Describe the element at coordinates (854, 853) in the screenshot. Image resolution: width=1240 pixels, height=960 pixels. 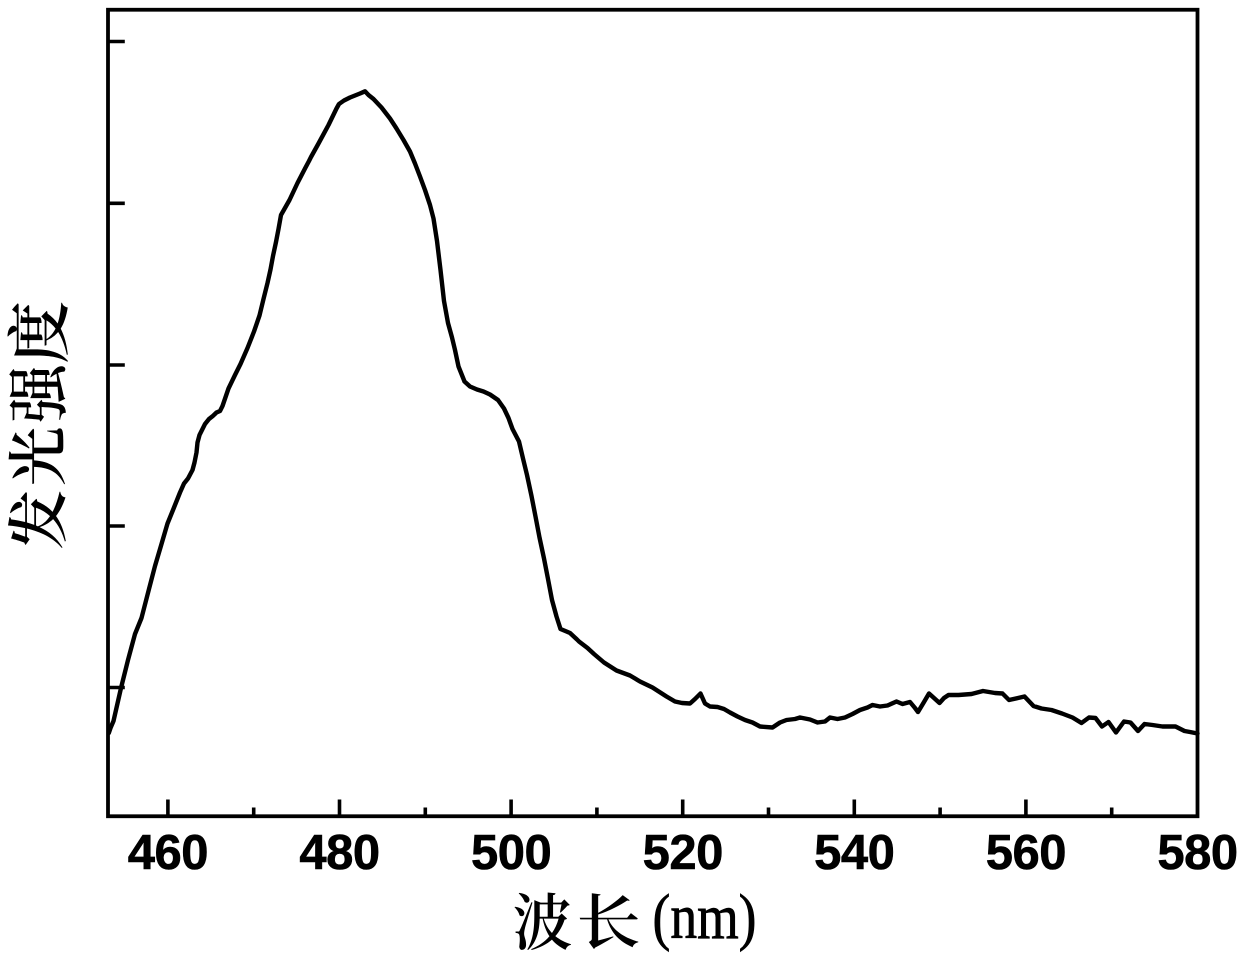
I see `svg-text: 540` at that location.